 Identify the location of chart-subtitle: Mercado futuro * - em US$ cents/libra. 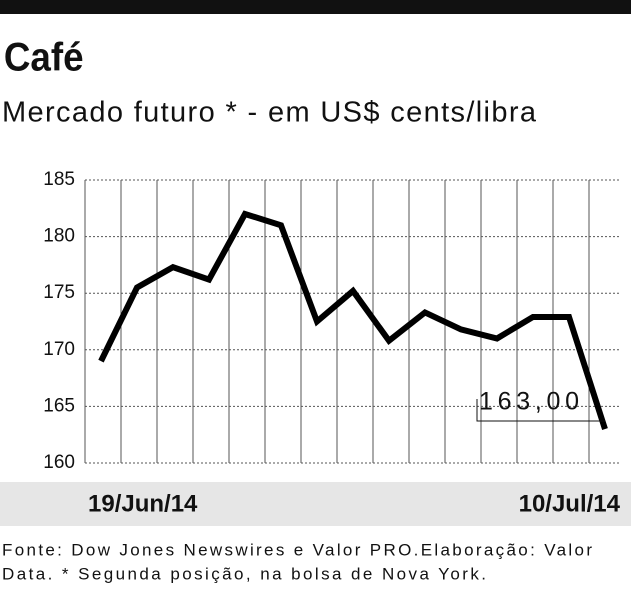
(269, 113).